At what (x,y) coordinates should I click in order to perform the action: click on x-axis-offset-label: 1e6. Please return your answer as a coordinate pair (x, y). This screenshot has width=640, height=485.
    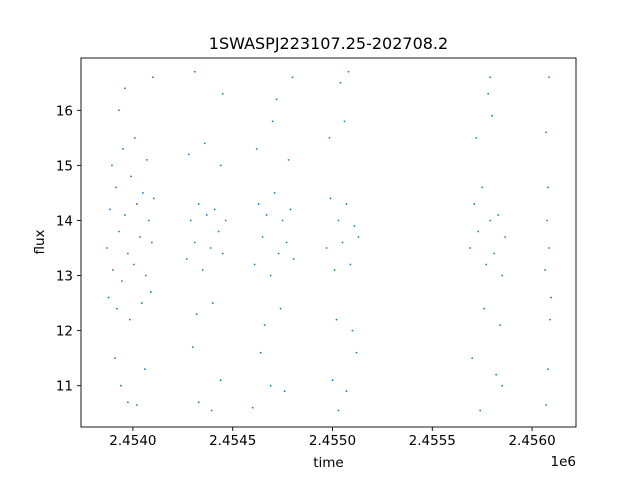
    Looking at the image, I should click on (563, 462).